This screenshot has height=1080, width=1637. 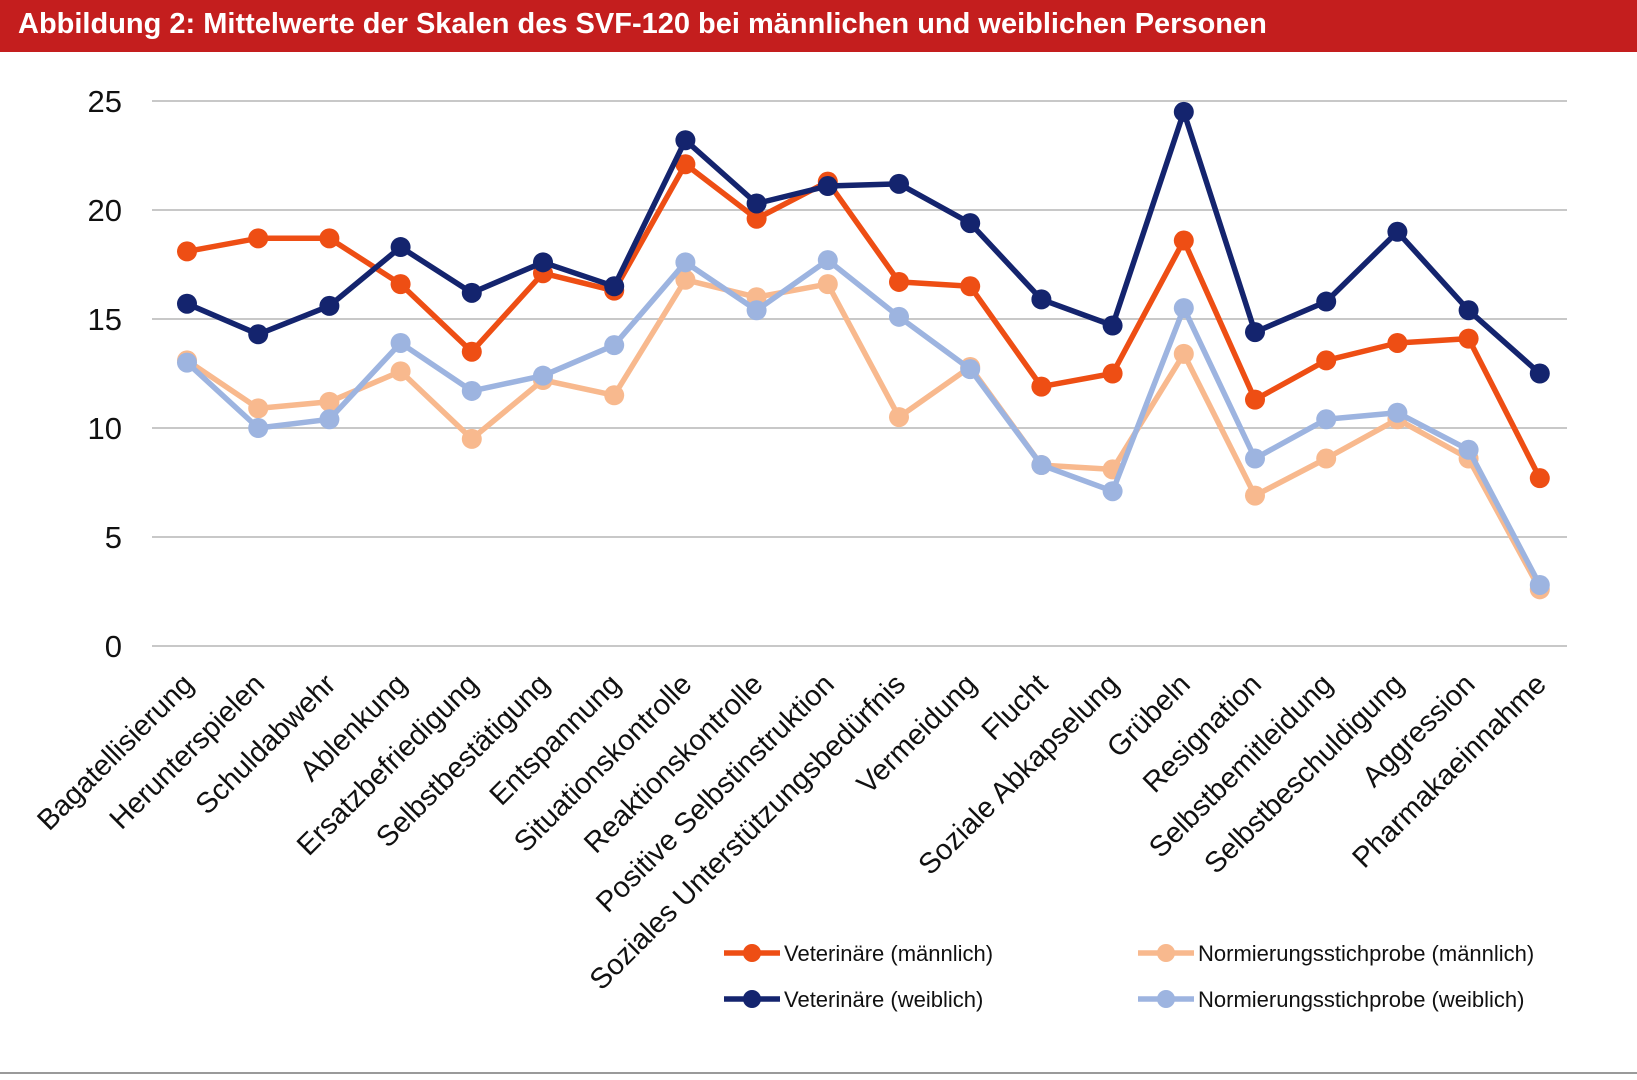 I want to click on legend-item: Veterinäre (weiblich), so click(x=853, y=999).